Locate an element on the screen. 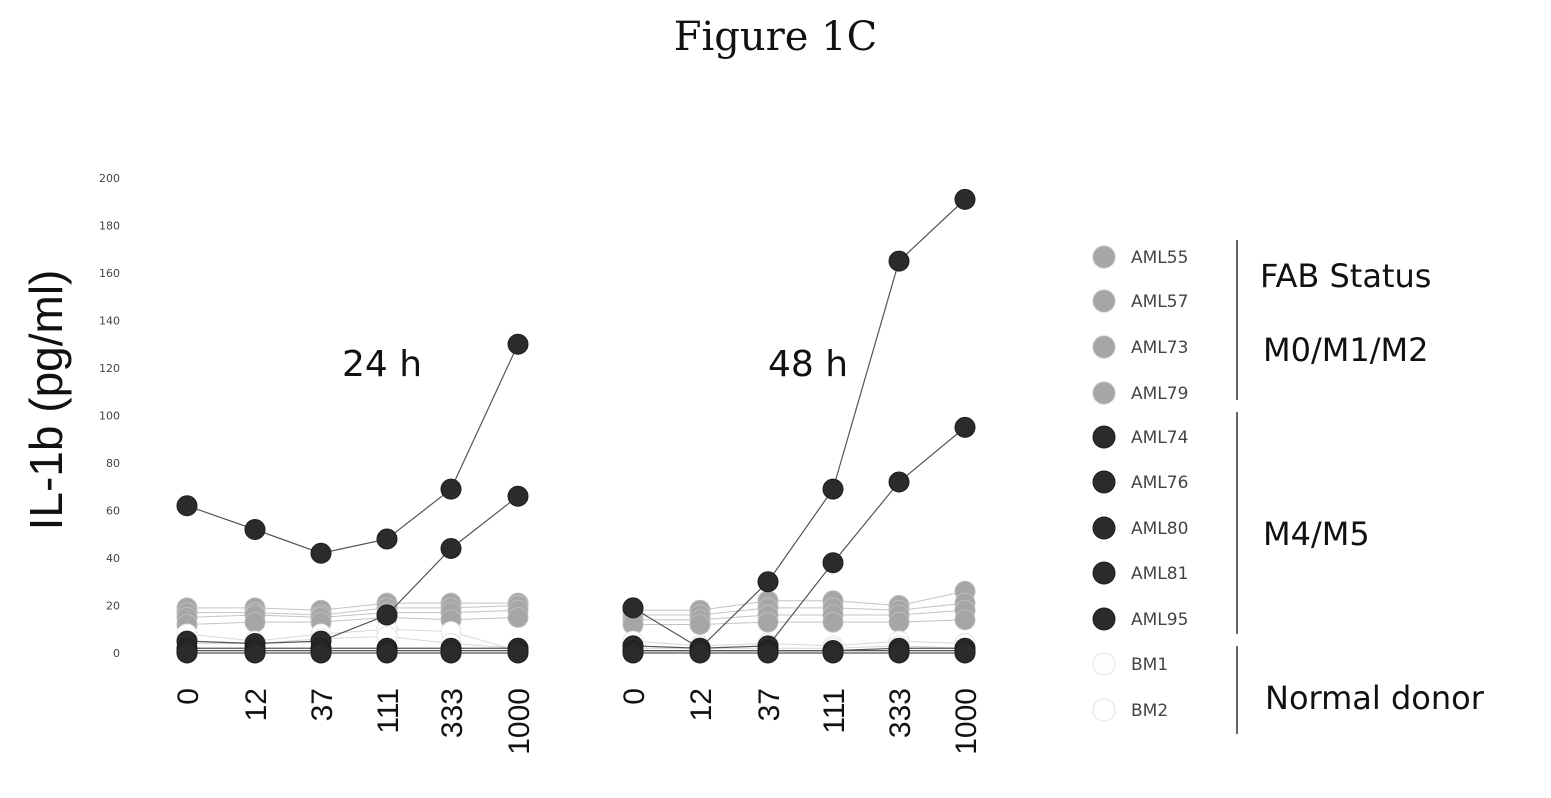  legend-label: AML95 is located at coordinates (1159, 620).